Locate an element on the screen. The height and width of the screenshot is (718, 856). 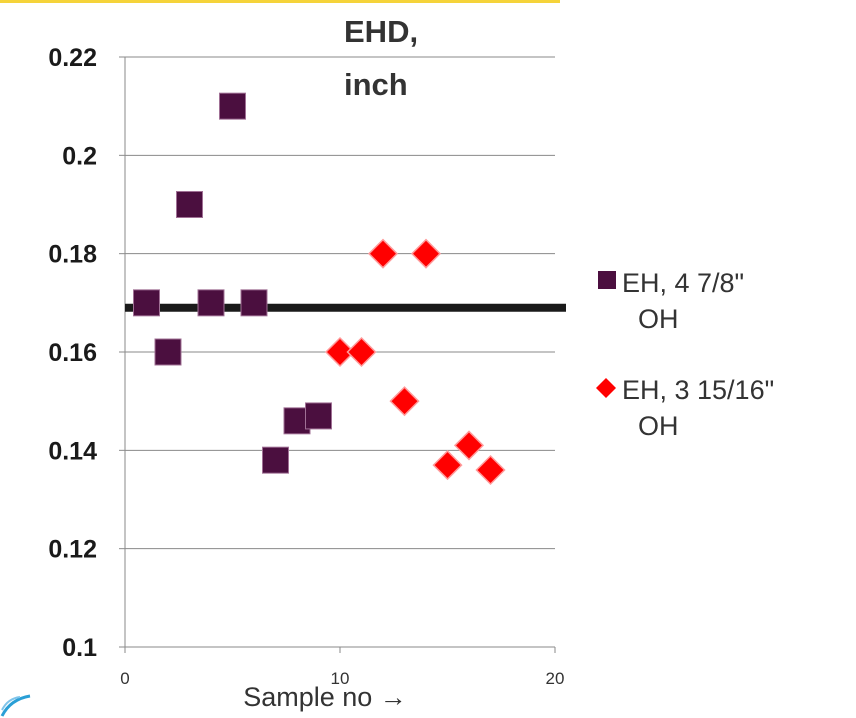
y-tick-label: 0.14 is located at coordinates (72, 451).